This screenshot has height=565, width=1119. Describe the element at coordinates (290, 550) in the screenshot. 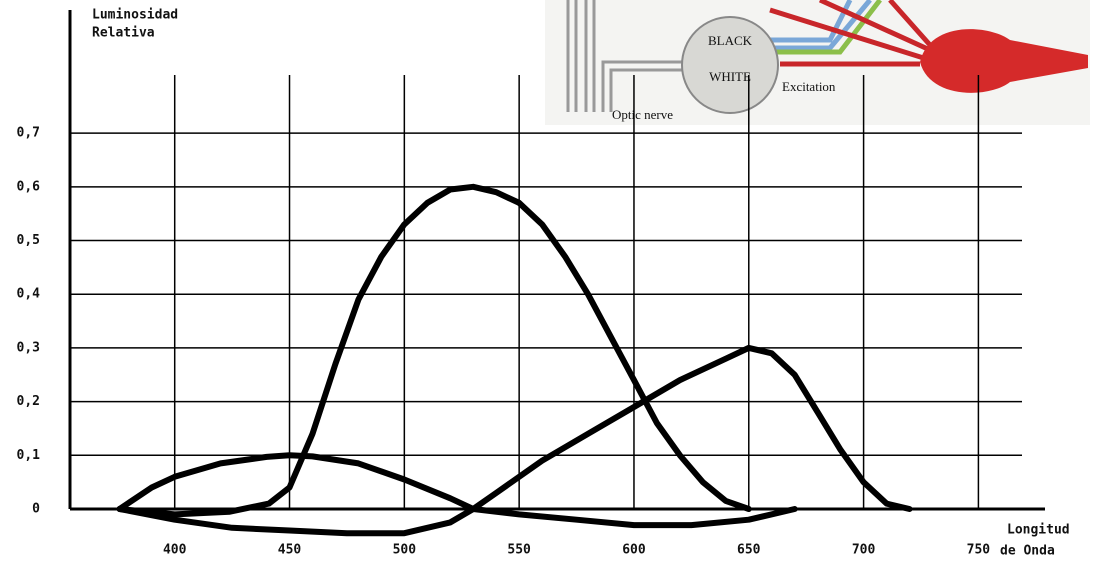

I see `x-tick-label: 450` at that location.